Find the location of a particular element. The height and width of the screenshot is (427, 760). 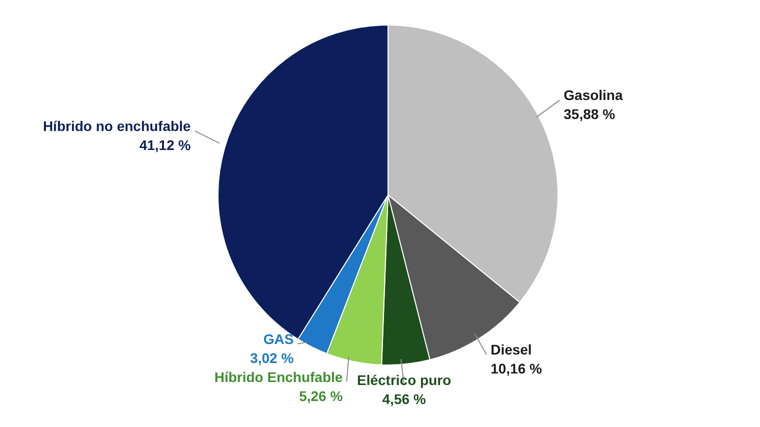

data-label: 3,02 % is located at coordinates (272, 358).